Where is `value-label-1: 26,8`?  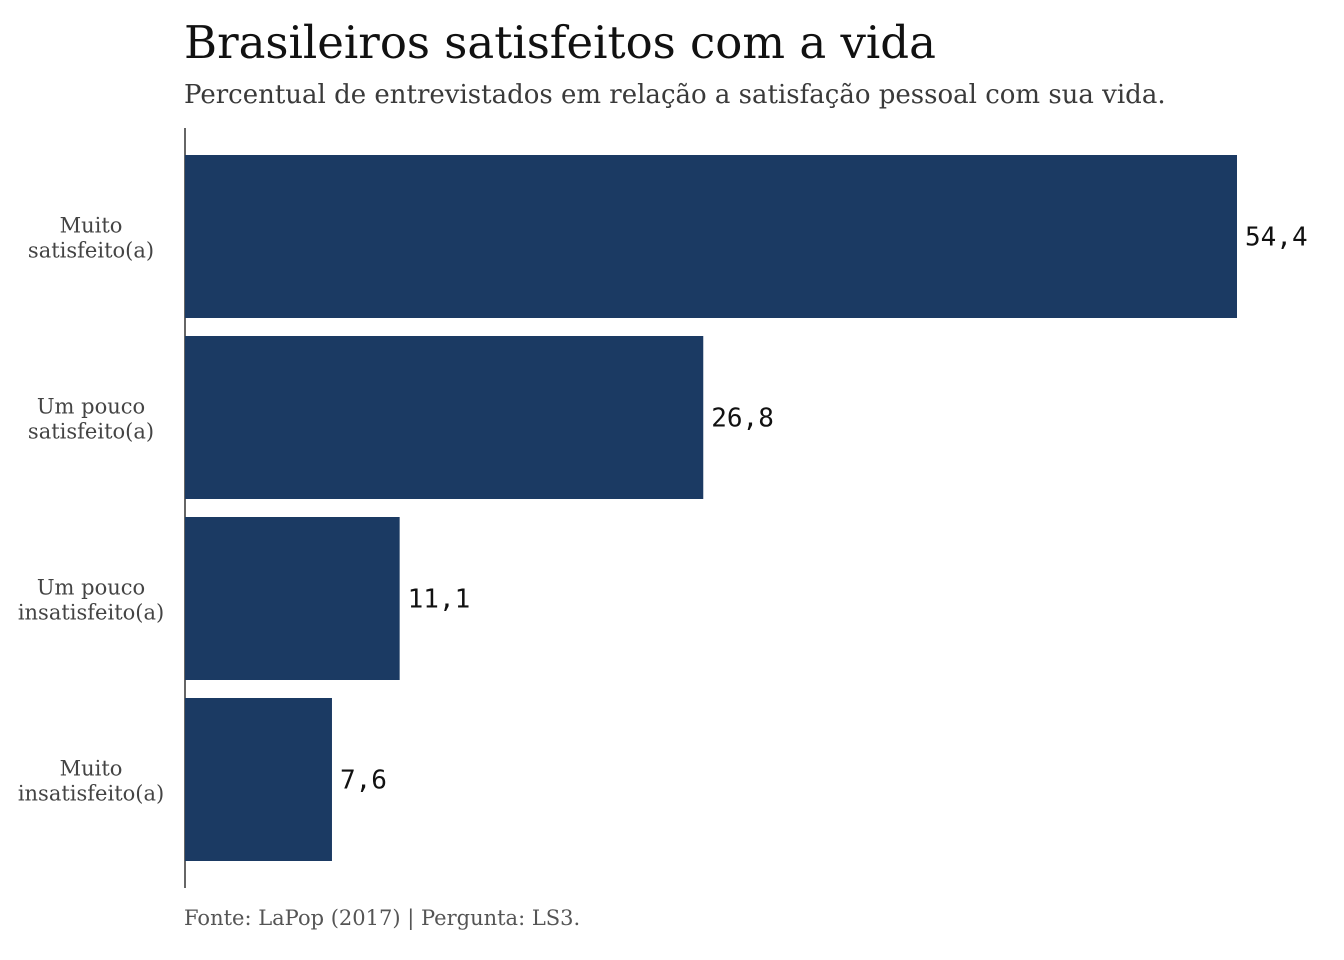 value-label-1: 26,8 is located at coordinates (742, 419).